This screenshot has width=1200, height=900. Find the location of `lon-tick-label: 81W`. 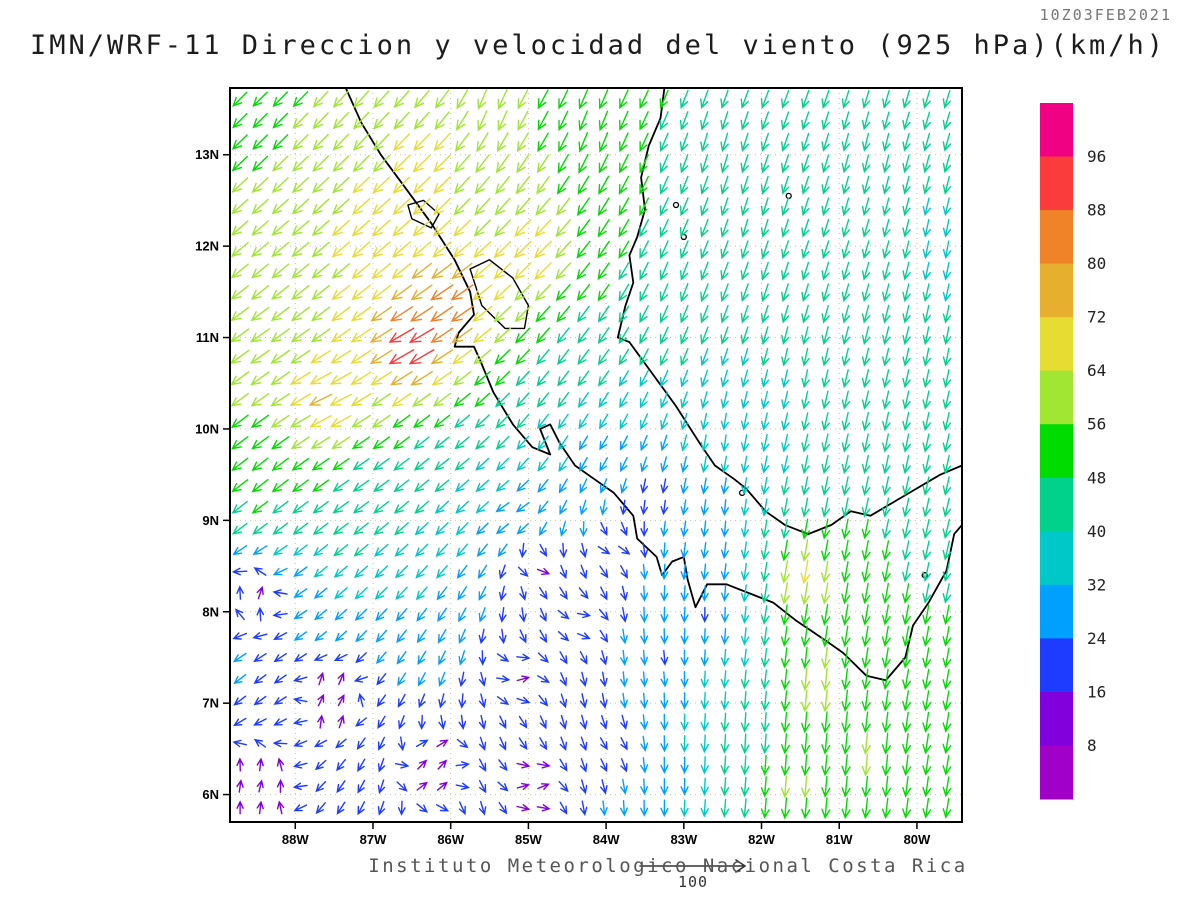

lon-tick-label: 81W is located at coordinates (839, 839).